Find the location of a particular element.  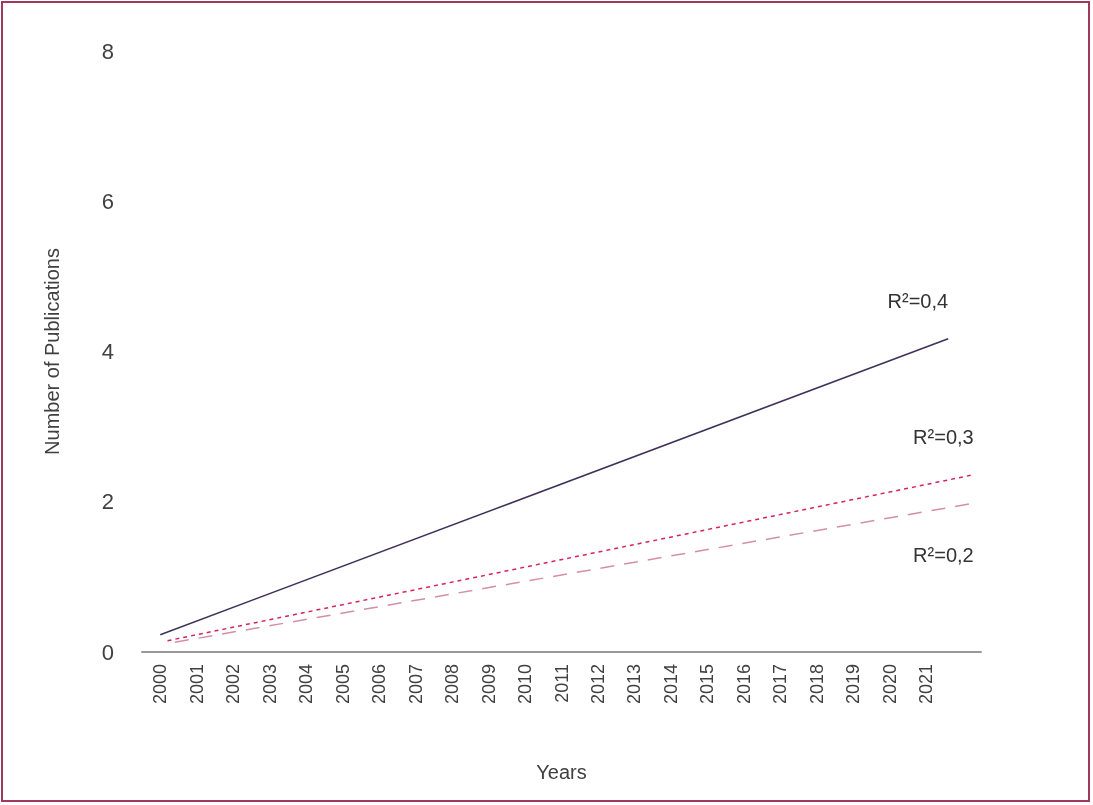

x-tick-label: 2009 is located at coordinates (488, 684).